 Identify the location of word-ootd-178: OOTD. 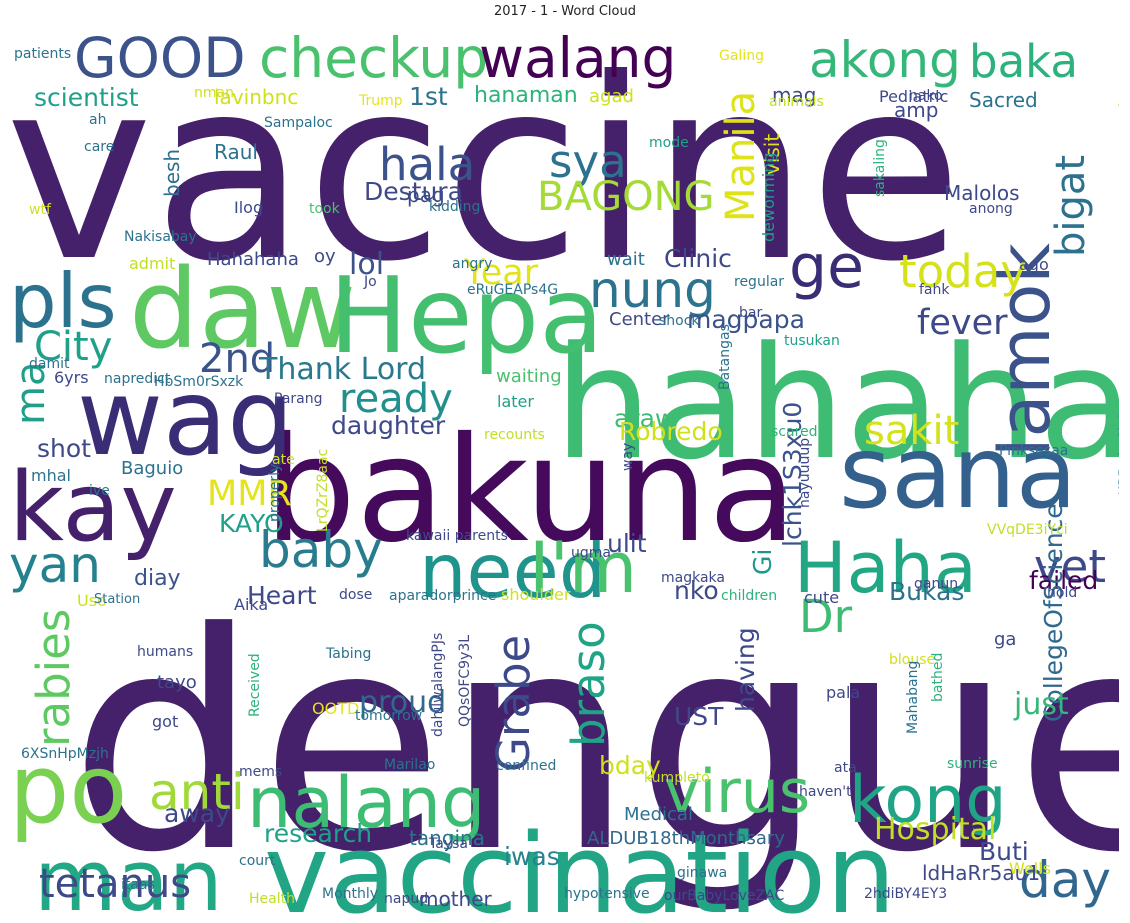
(335, 708).